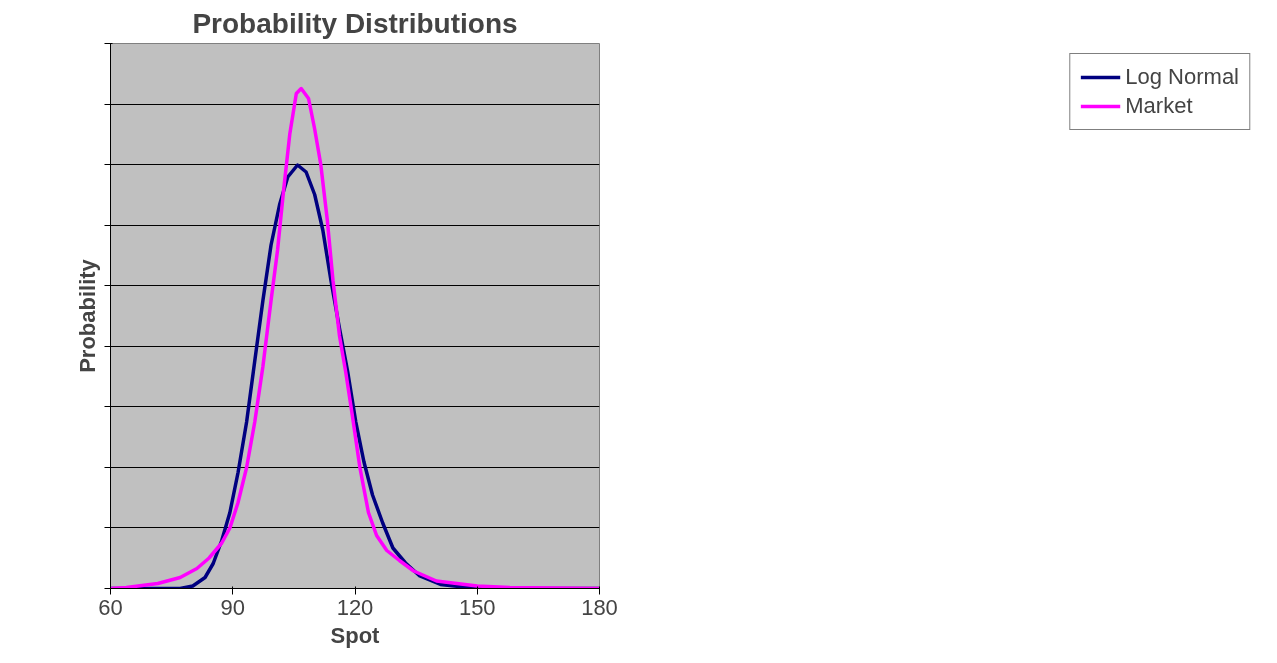 The height and width of the screenshot is (663, 1277). Describe the element at coordinates (87, 315) in the screenshot. I see `y-axis-title: Probability` at that location.